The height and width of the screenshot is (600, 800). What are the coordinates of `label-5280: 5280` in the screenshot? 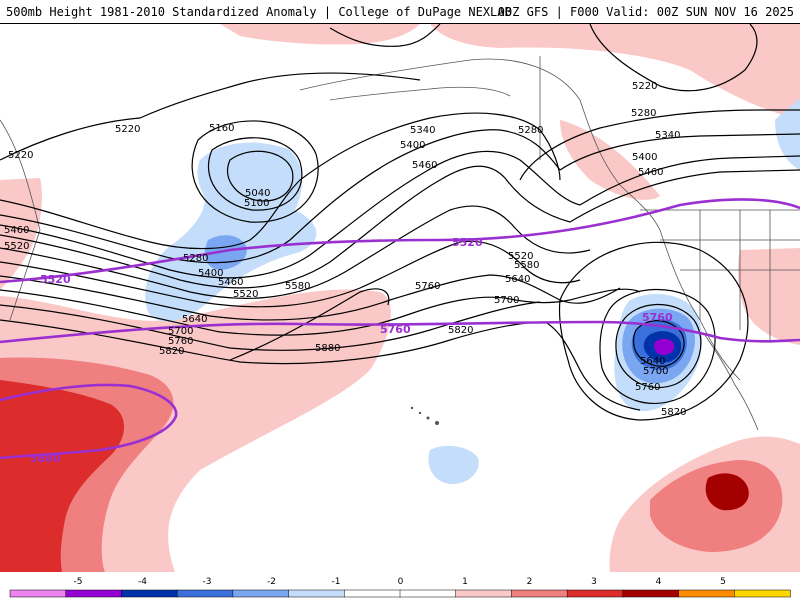 It's located at (643, 113).